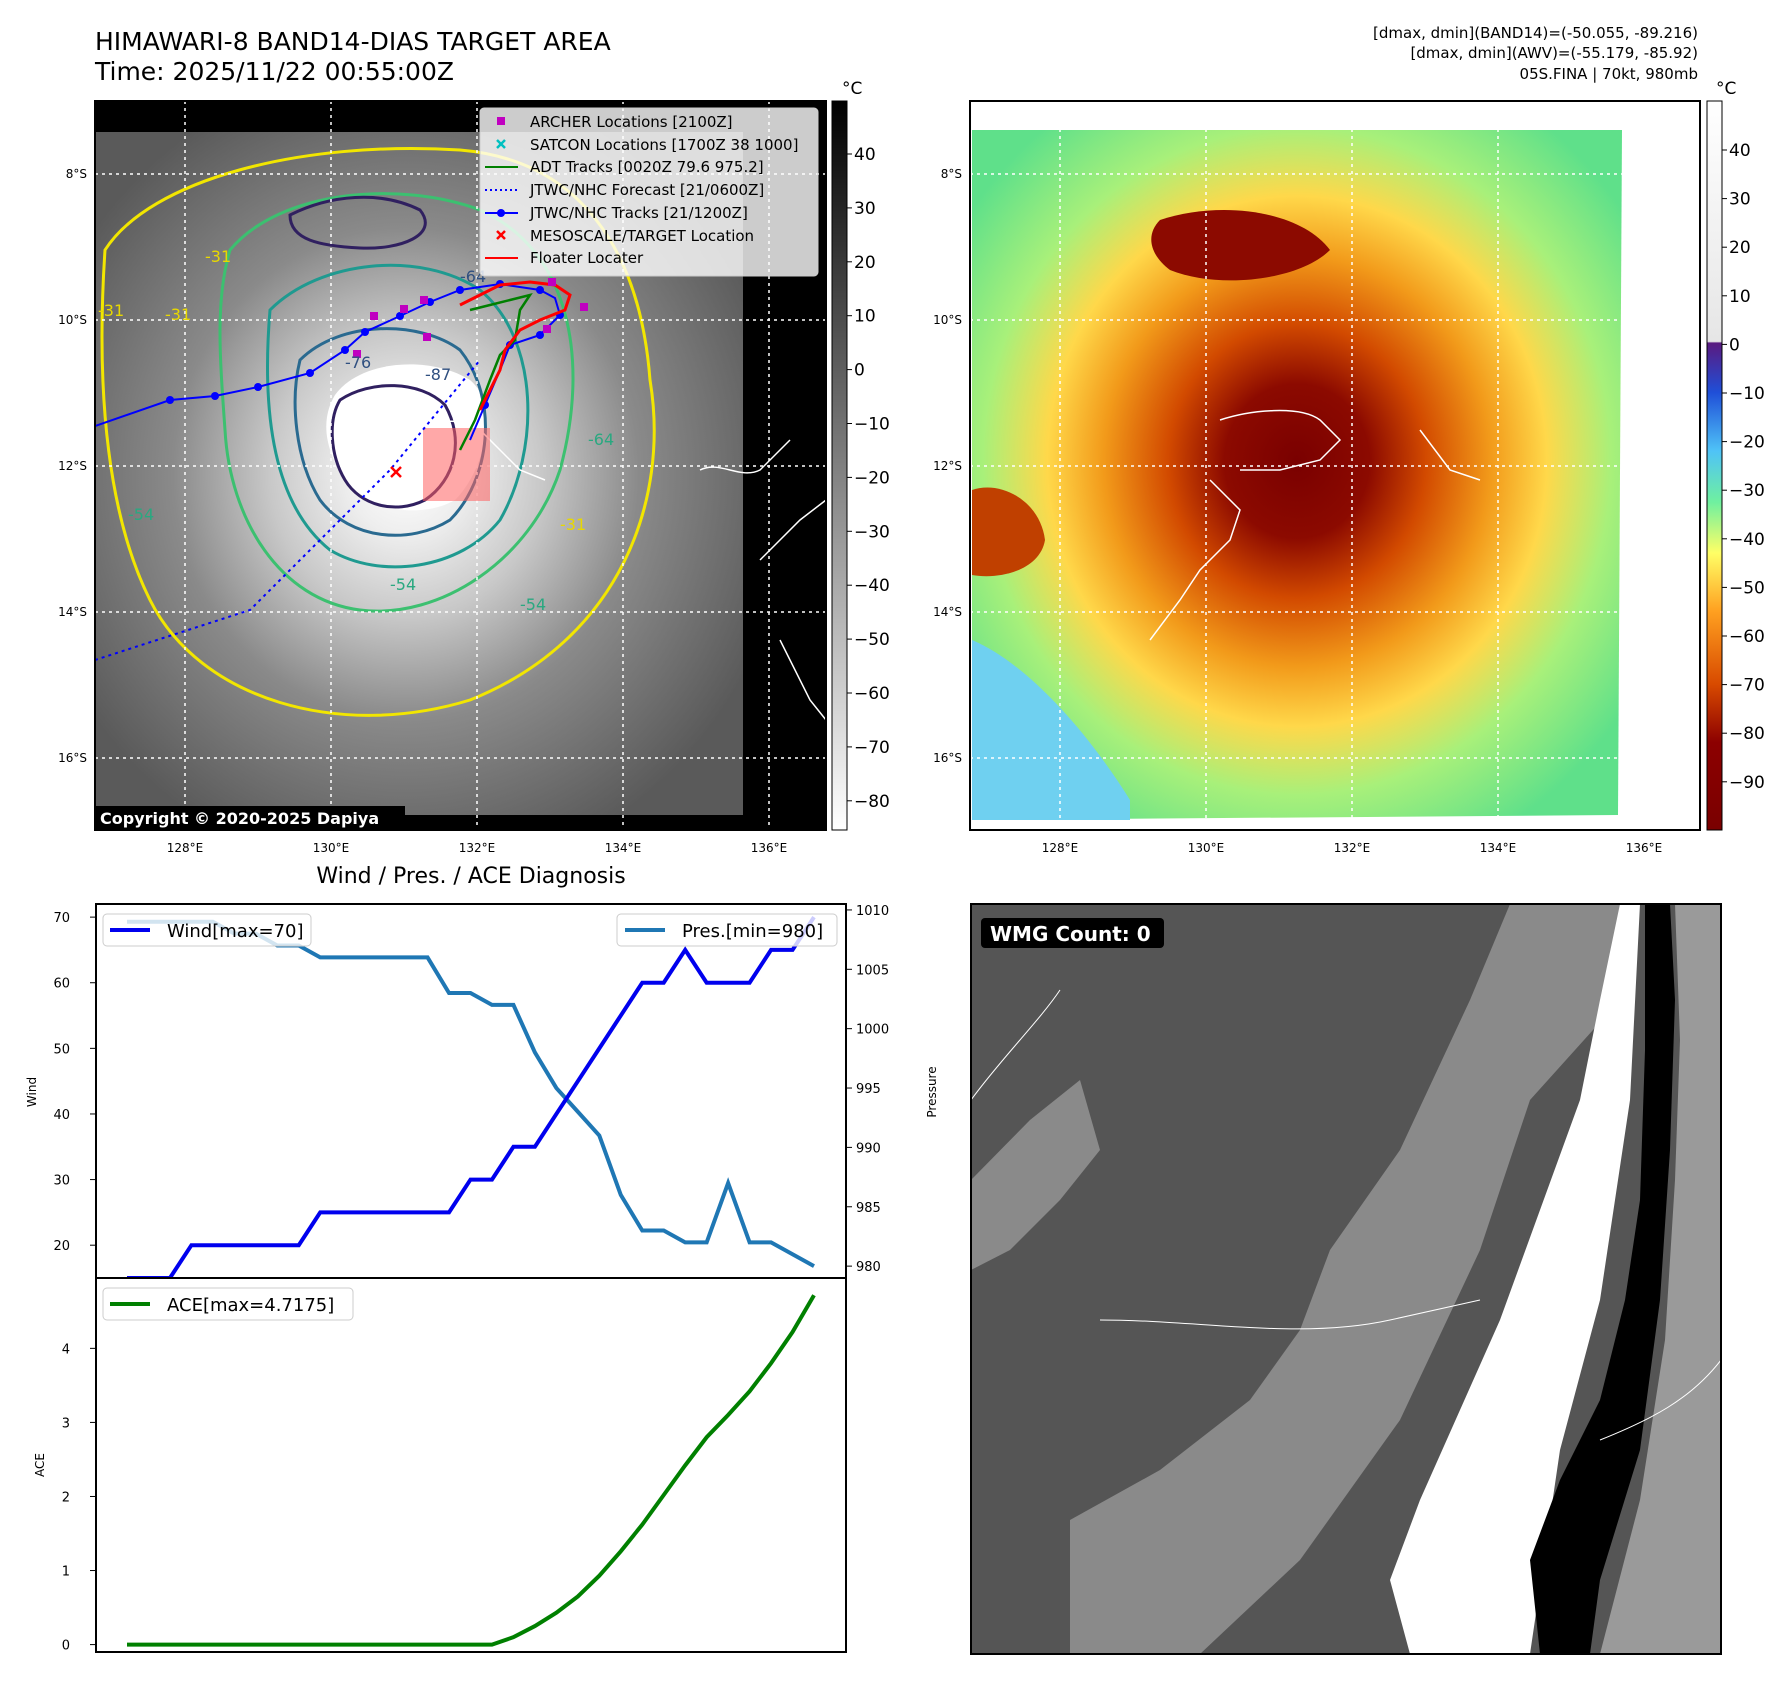 The width and height of the screenshot is (1788, 1690). I want to click on wind-tick-label: 70, so click(61, 918).